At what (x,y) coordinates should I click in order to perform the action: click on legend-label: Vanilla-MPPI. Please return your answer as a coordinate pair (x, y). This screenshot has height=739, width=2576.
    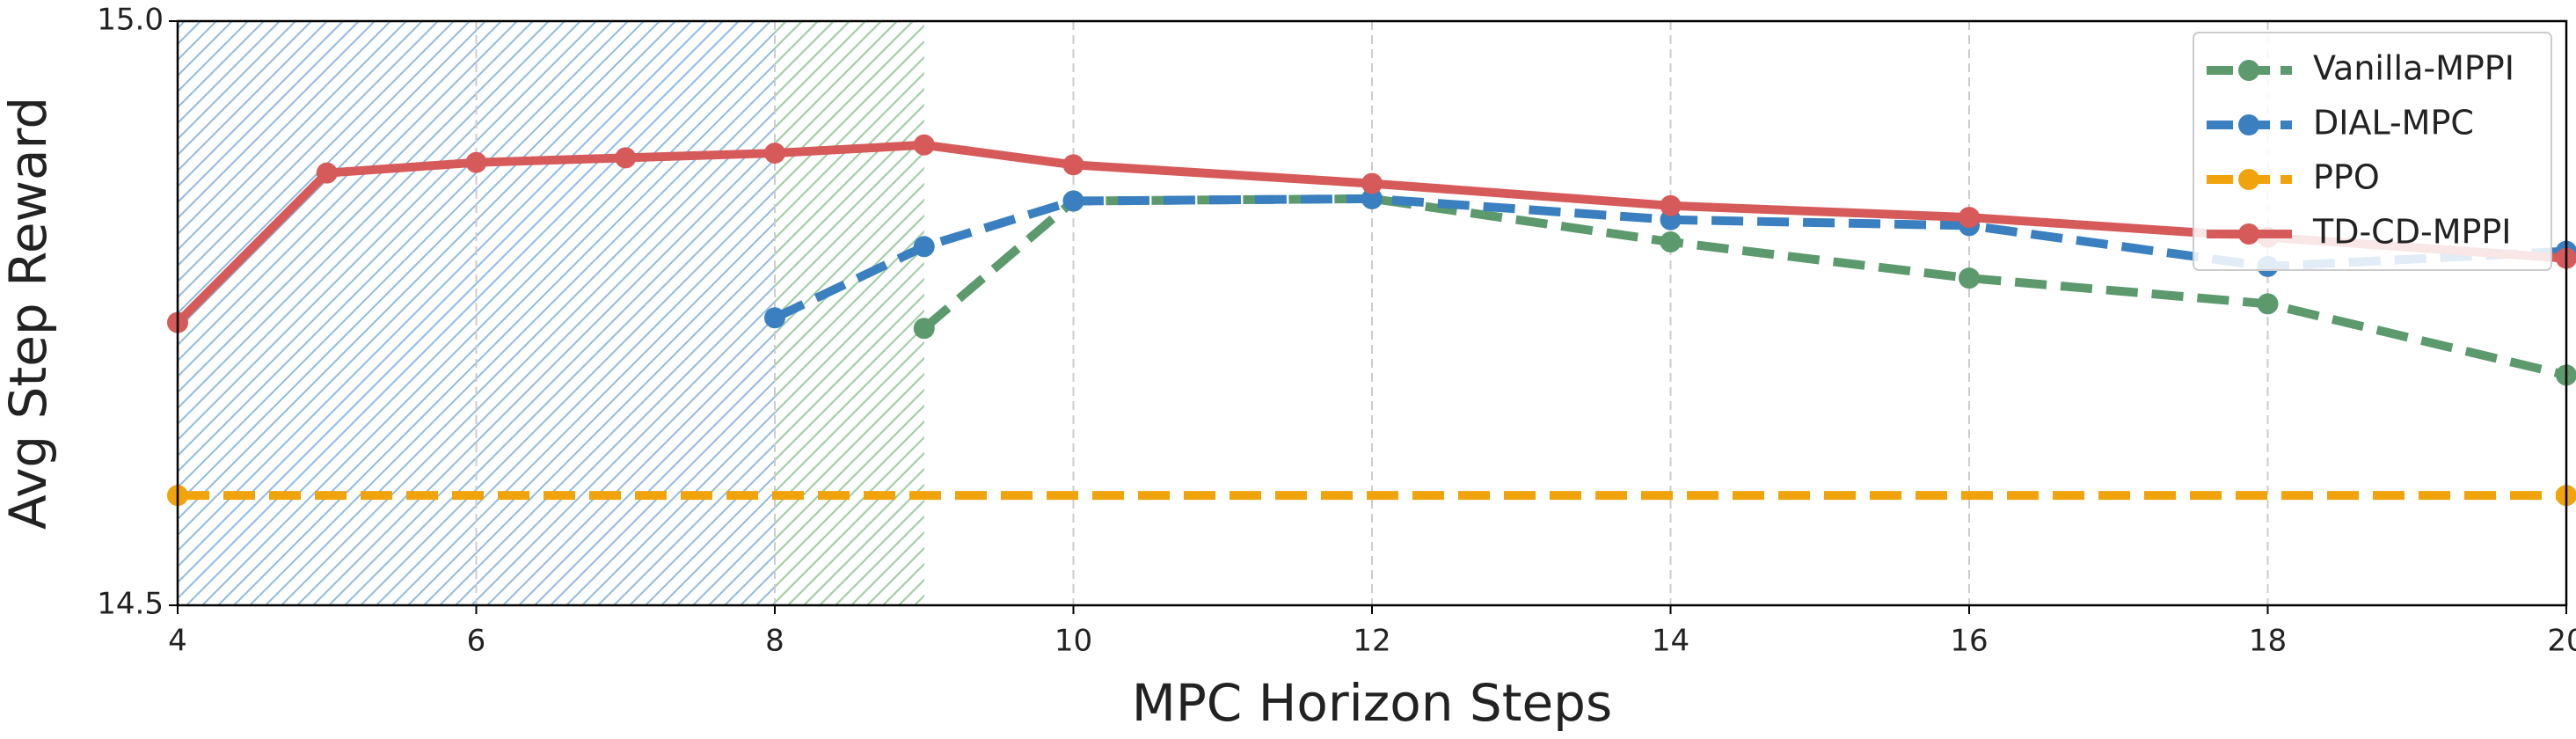
    Looking at the image, I should click on (2413, 69).